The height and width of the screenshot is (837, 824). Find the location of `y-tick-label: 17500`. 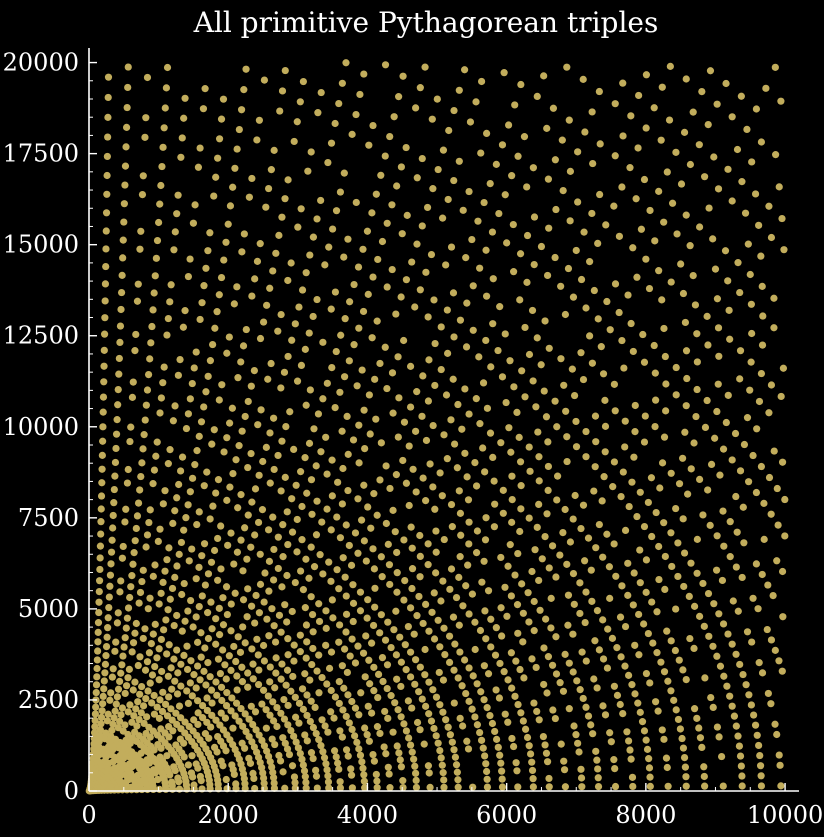

y-tick-label: 17500 is located at coordinates (41, 154).